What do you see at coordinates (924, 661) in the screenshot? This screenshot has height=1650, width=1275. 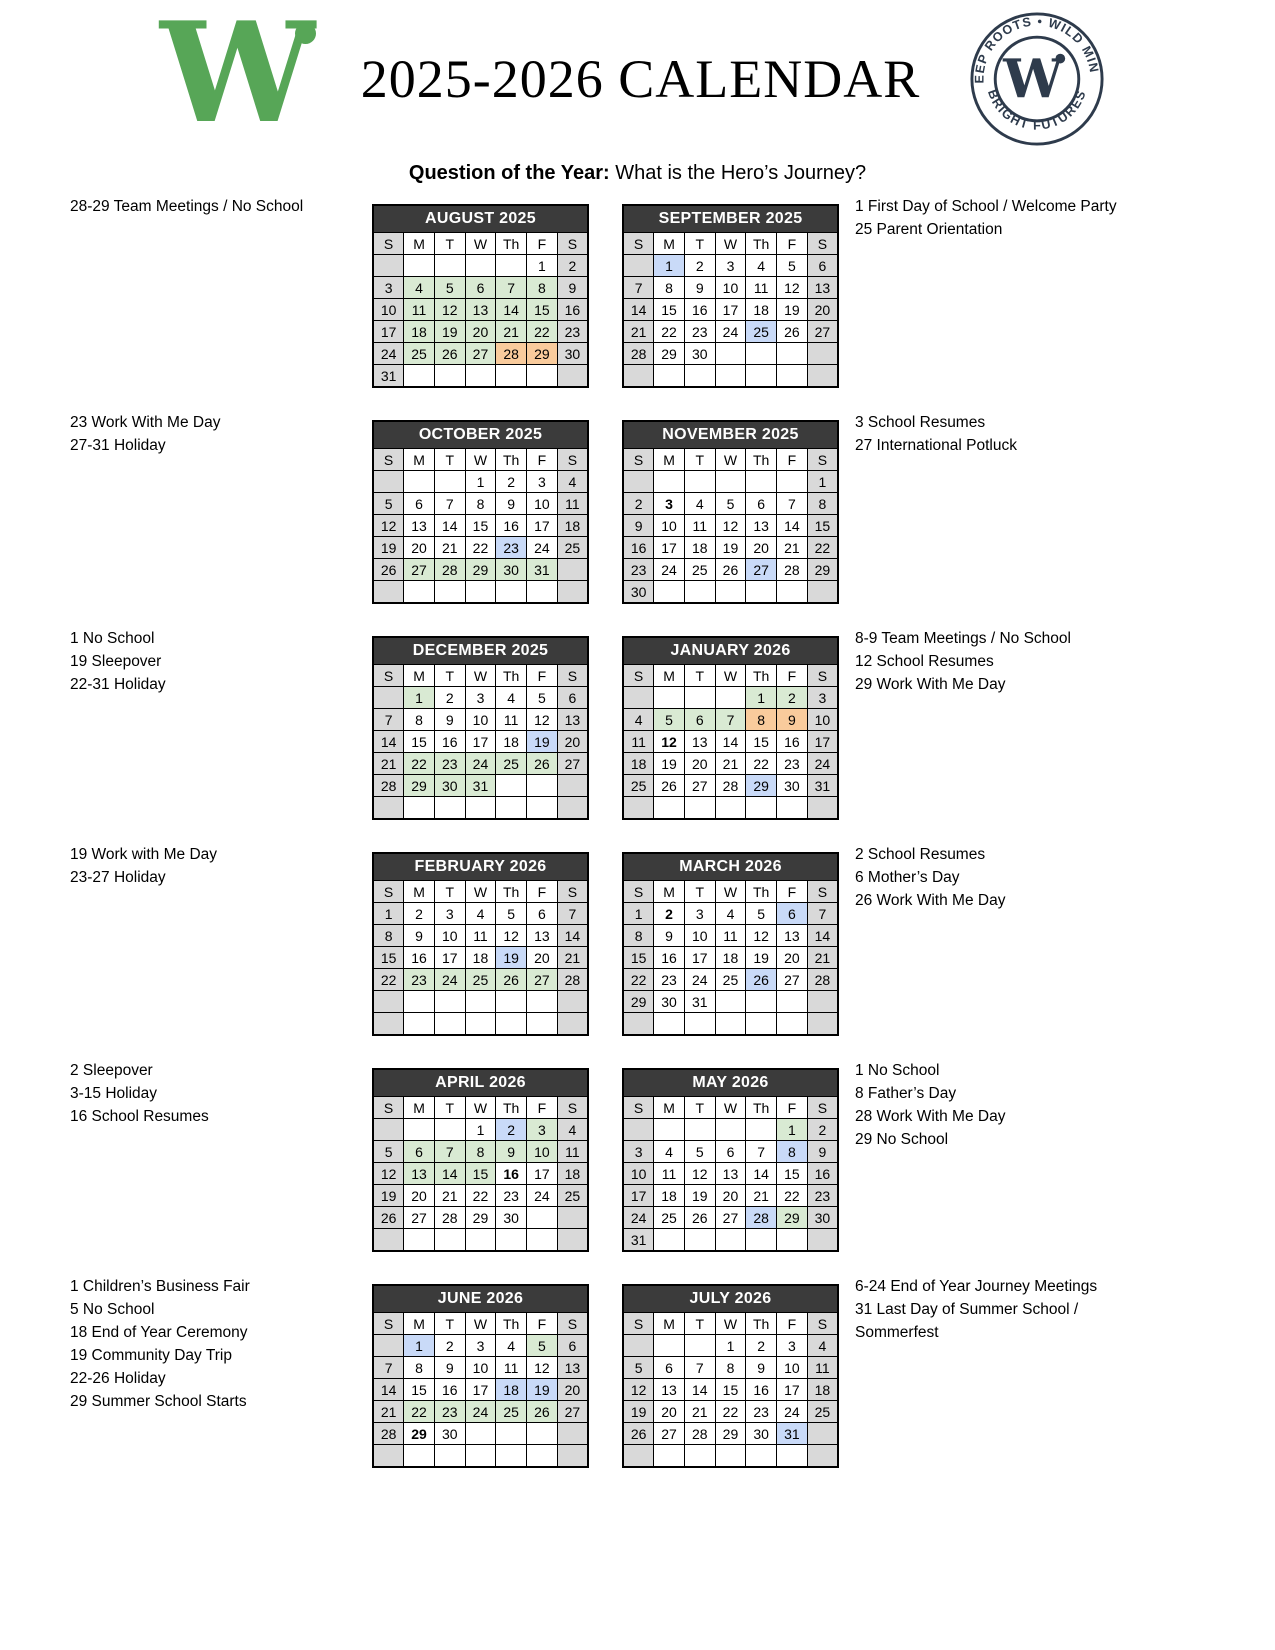 I see `note-line: 12 School Resumes` at bounding box center [924, 661].